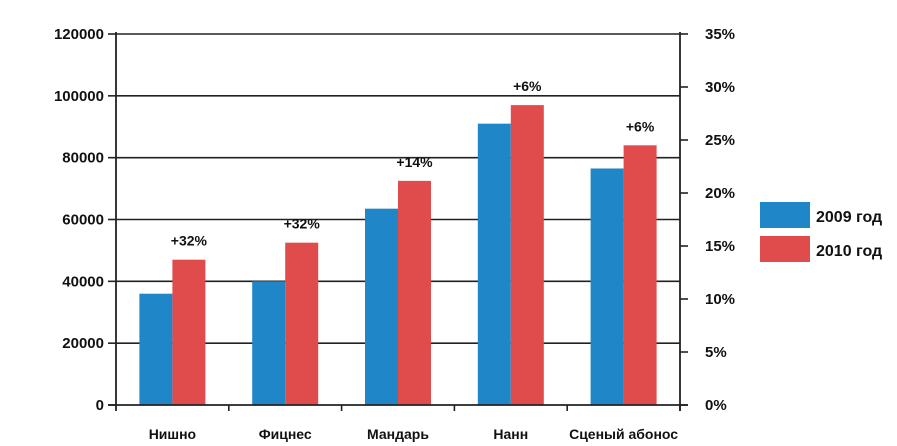 The width and height of the screenshot is (897, 446). I want to click on x-axis-categories: Нишно Фицнес Мандарь Нанн Сценый абонос, so click(414, 434).